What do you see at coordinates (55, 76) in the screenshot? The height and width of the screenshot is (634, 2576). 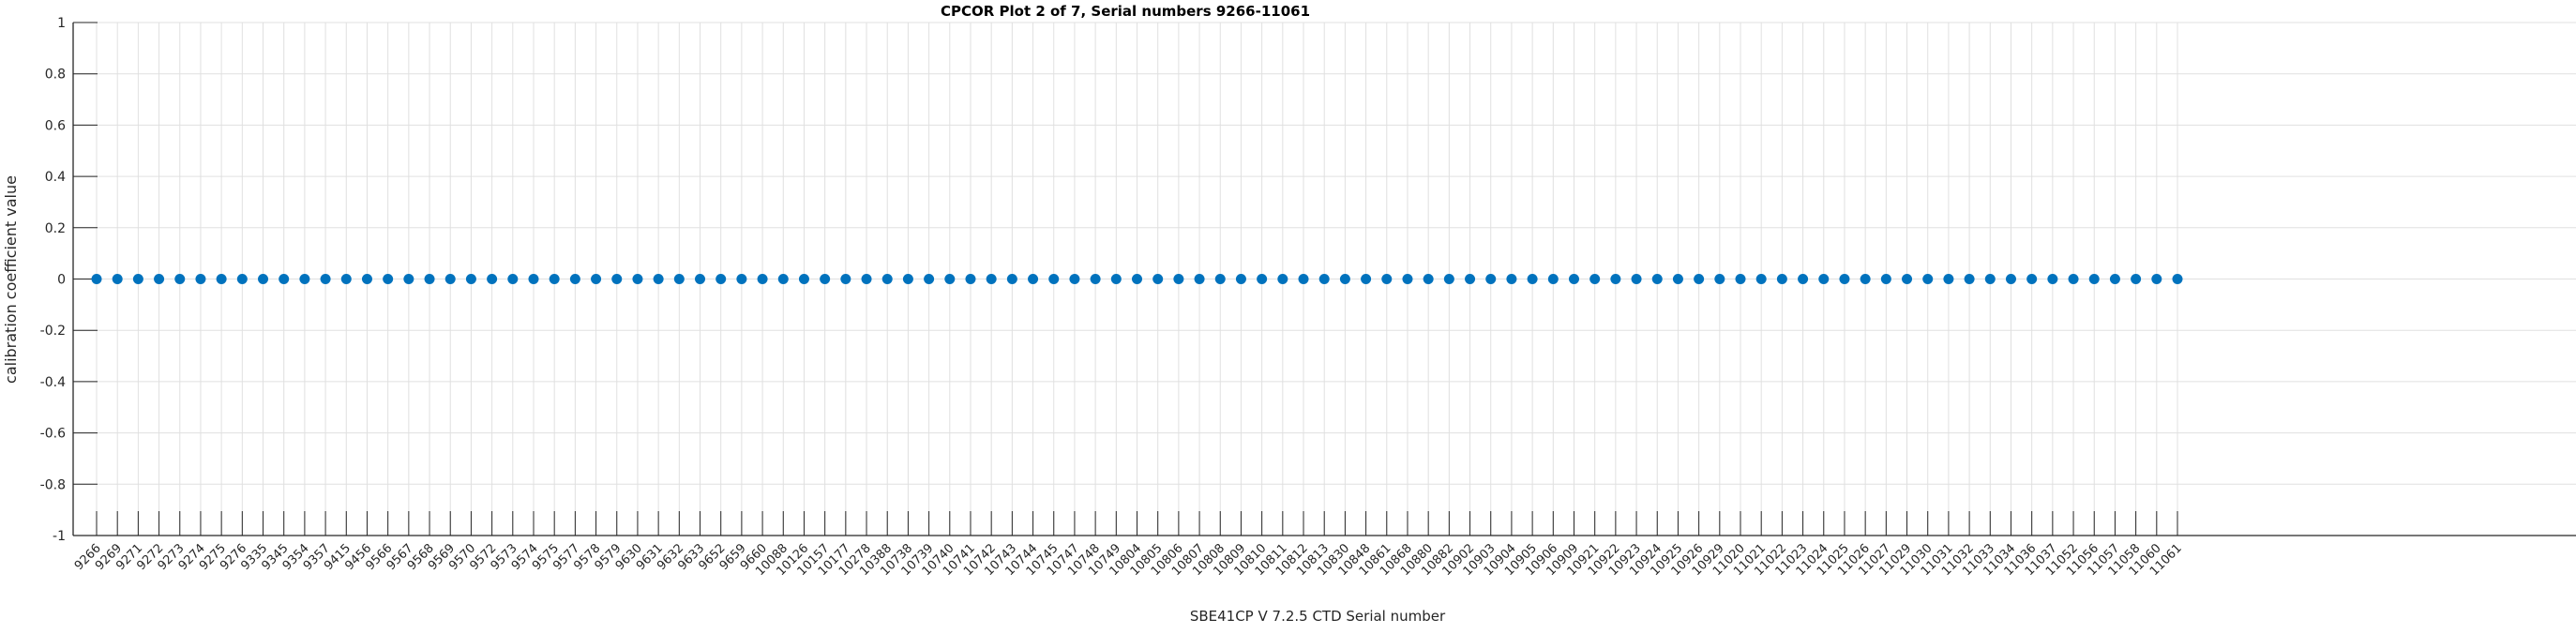 I see `y-tick-label: 0.8` at bounding box center [55, 76].